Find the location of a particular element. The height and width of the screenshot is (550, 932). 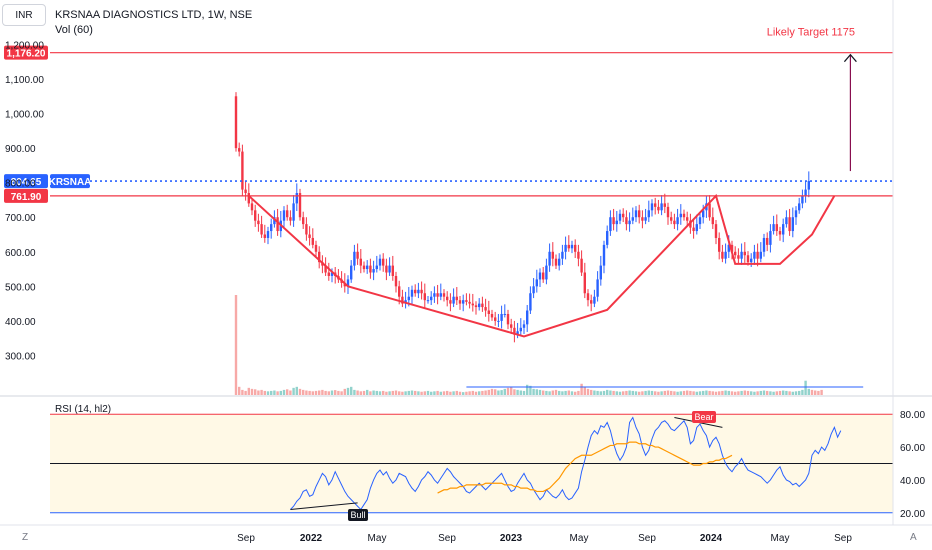

symbol-label-bg is located at coordinates (70, 181).